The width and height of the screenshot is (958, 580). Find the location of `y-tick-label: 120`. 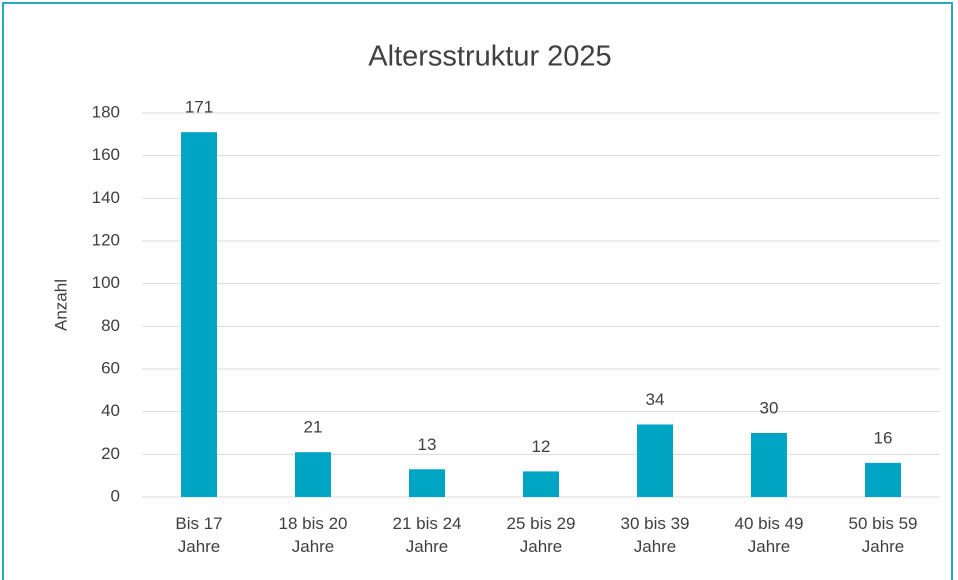

y-tick-label: 120 is located at coordinates (106, 239).